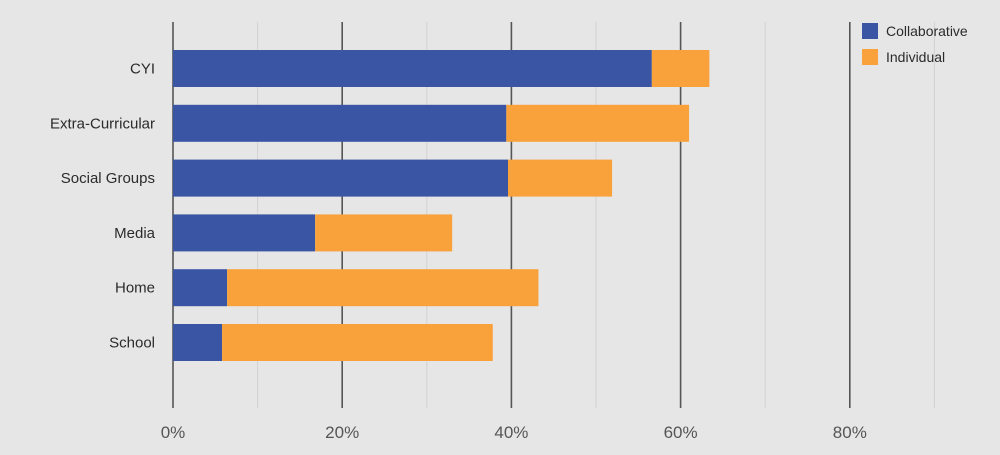 This screenshot has height=455, width=1000. What do you see at coordinates (132, 343) in the screenshot?
I see `category-label: School` at bounding box center [132, 343].